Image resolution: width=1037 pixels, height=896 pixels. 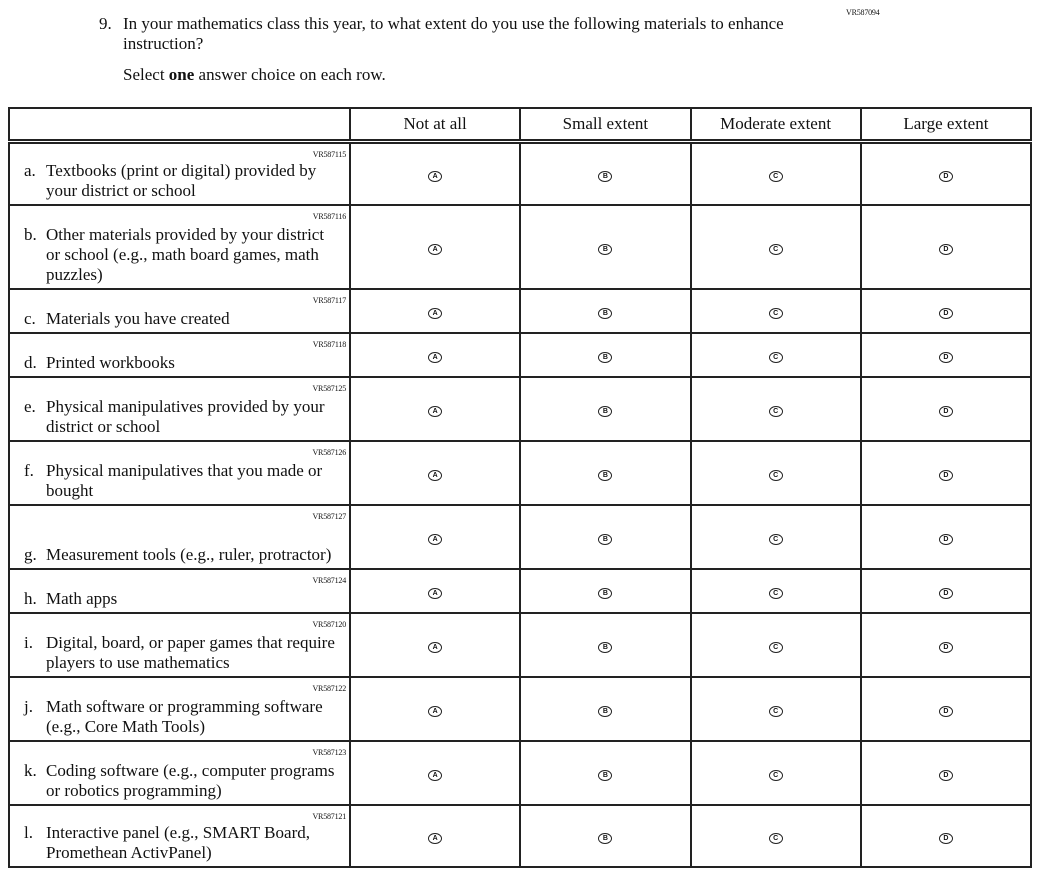 I want to click on item-code: VR587117, so click(x=329, y=300).